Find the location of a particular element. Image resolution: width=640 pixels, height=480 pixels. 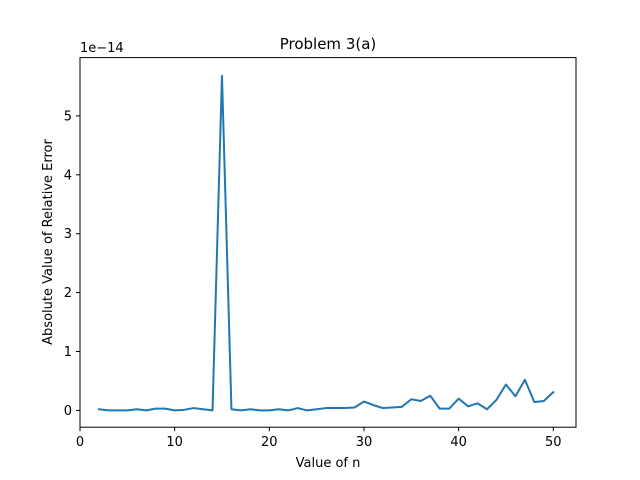

y-tick-label: 0 is located at coordinates (68, 411).